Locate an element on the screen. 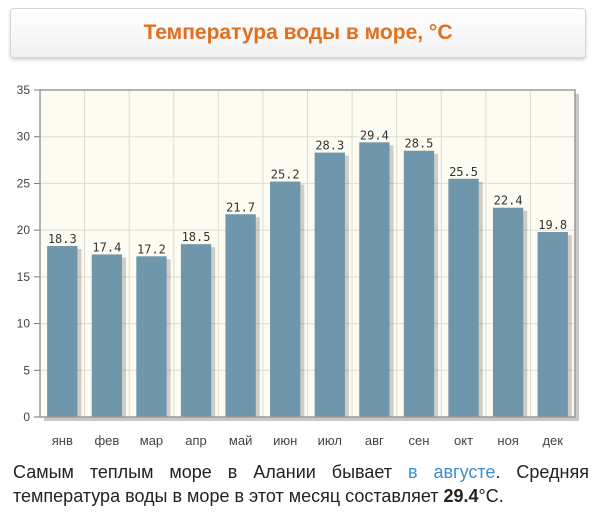  data-label: 17.4 is located at coordinates (106, 247).